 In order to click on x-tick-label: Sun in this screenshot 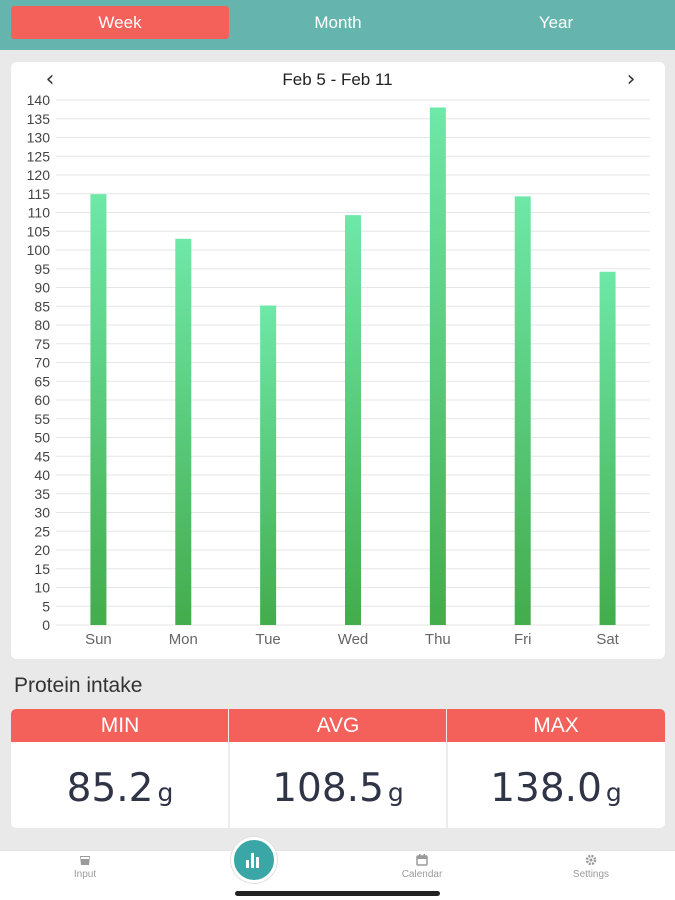, I will do `click(98, 639)`.